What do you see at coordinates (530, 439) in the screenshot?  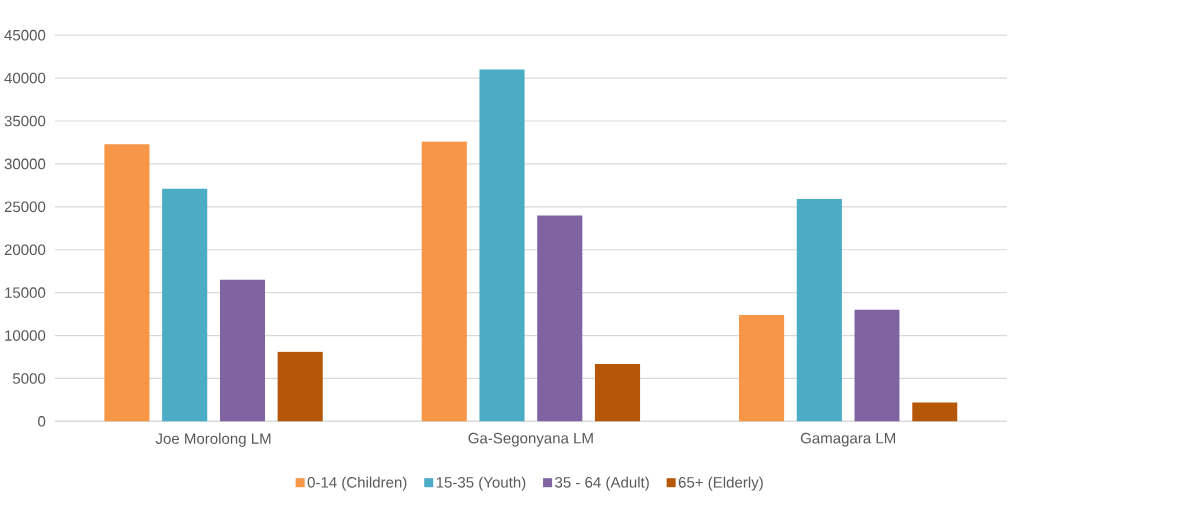 I see `x-tick-label: Ga-Segonyana LM` at bounding box center [530, 439].